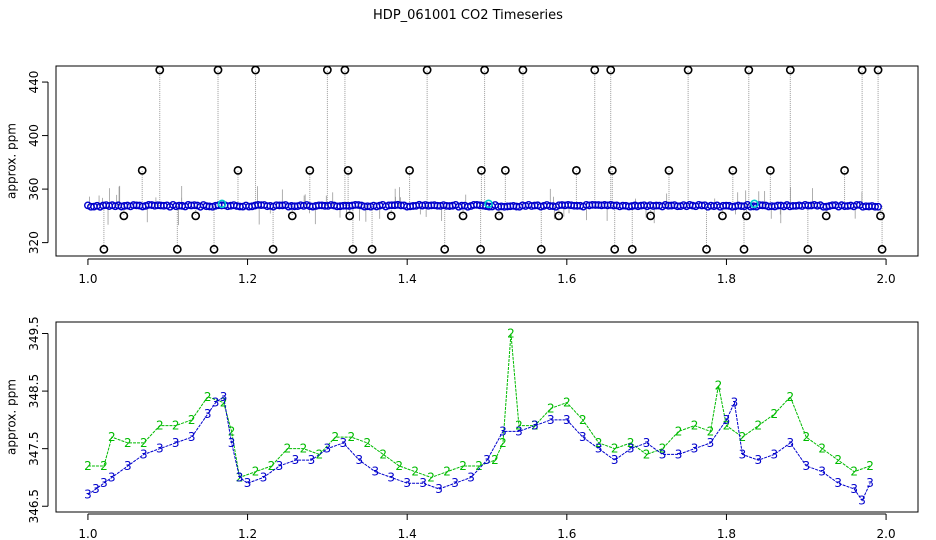 The image size is (936, 540). What do you see at coordinates (247, 533) in the screenshot?
I see `x-tick-label: 1.2` at bounding box center [247, 533].